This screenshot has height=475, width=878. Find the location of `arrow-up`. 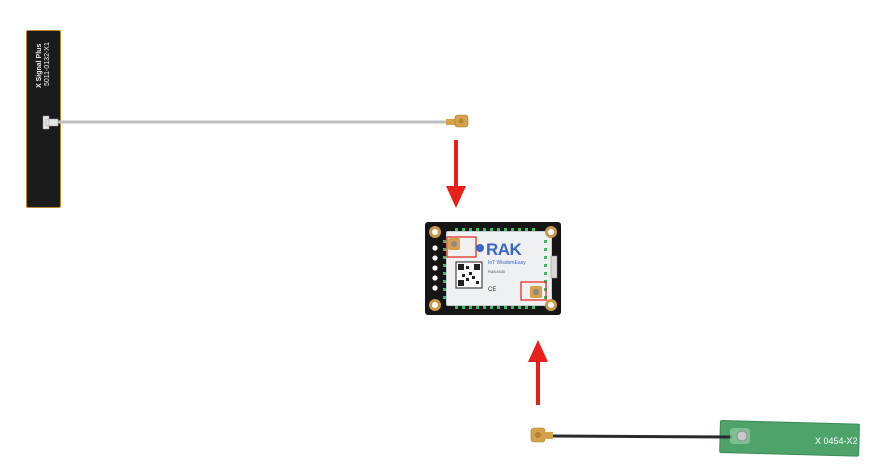

arrow-up is located at coordinates (538, 372).